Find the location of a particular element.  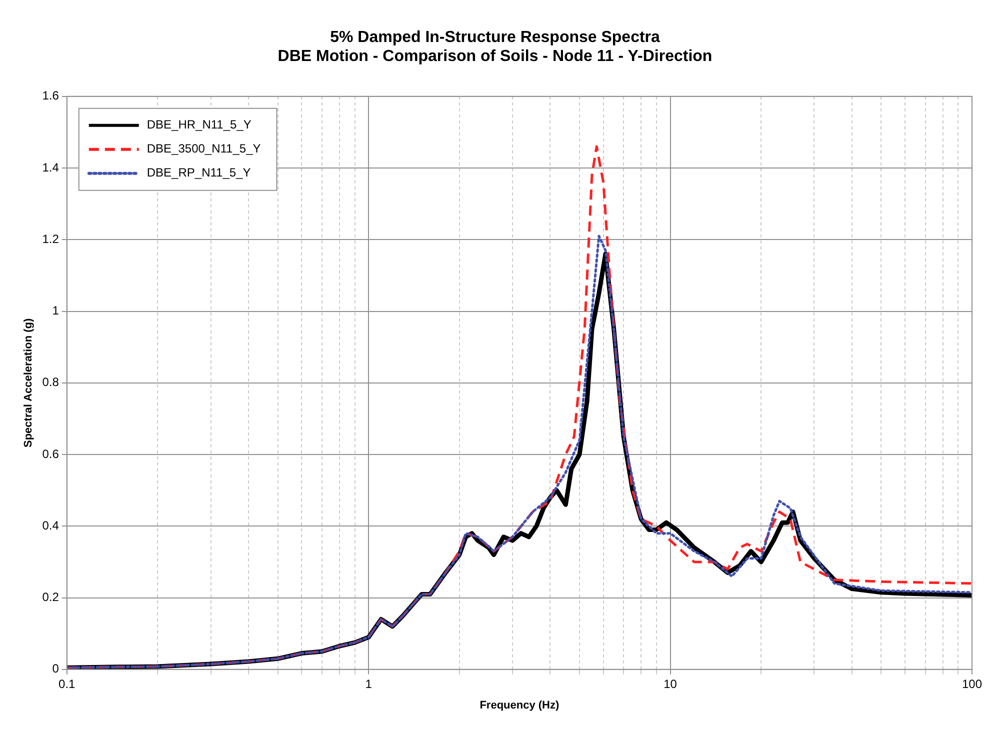

legend-label: DBE_3500_N11_5_Y is located at coordinates (203, 149).